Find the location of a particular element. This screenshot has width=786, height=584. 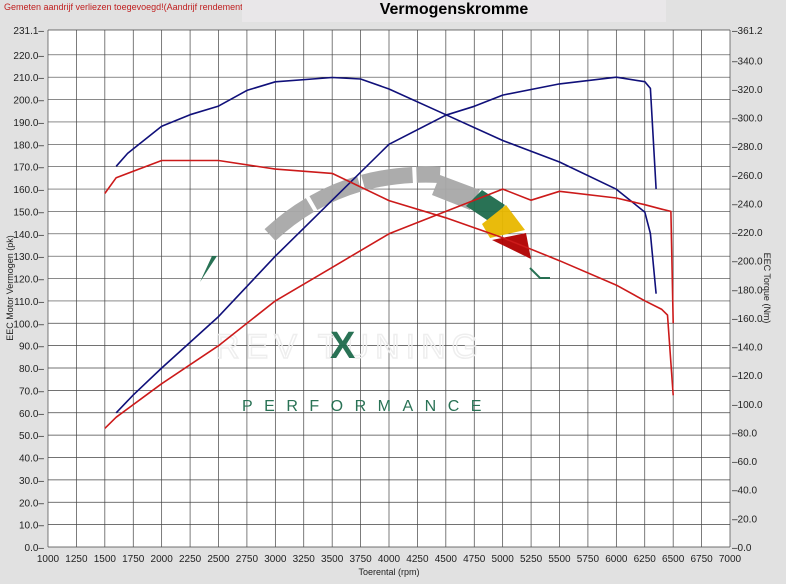

x-tick-label: 6250 is located at coordinates (645, 559).